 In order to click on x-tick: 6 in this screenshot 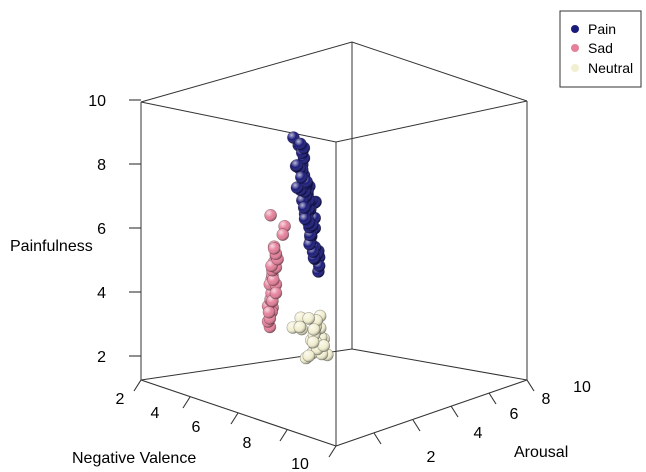, I will do `click(215, 424)`.